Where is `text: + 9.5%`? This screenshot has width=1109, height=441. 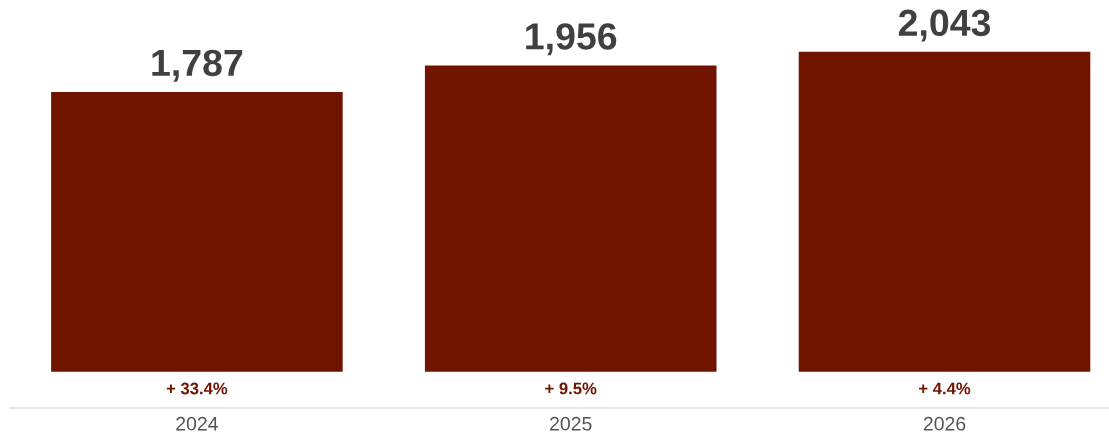 text: + 9.5% is located at coordinates (571, 388).